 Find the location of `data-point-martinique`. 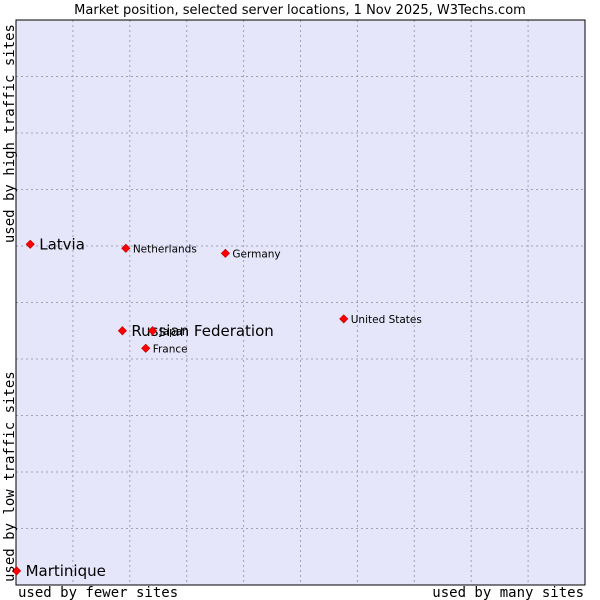

data-point-martinique is located at coordinates (17, 571).